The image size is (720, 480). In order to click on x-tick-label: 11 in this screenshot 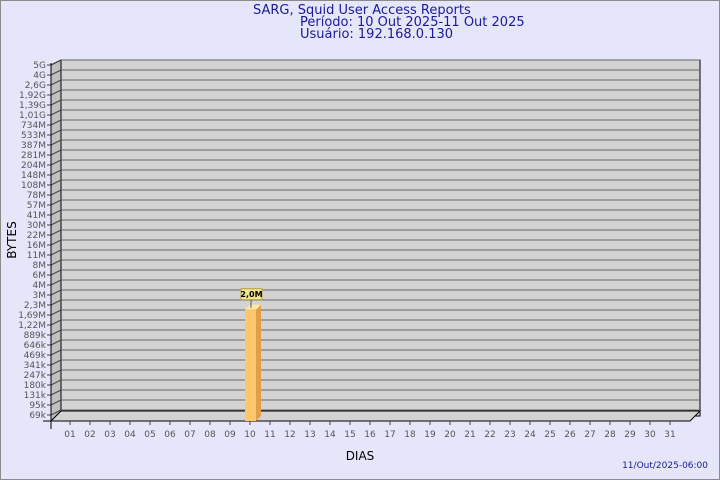, I will do `click(269, 435)`.